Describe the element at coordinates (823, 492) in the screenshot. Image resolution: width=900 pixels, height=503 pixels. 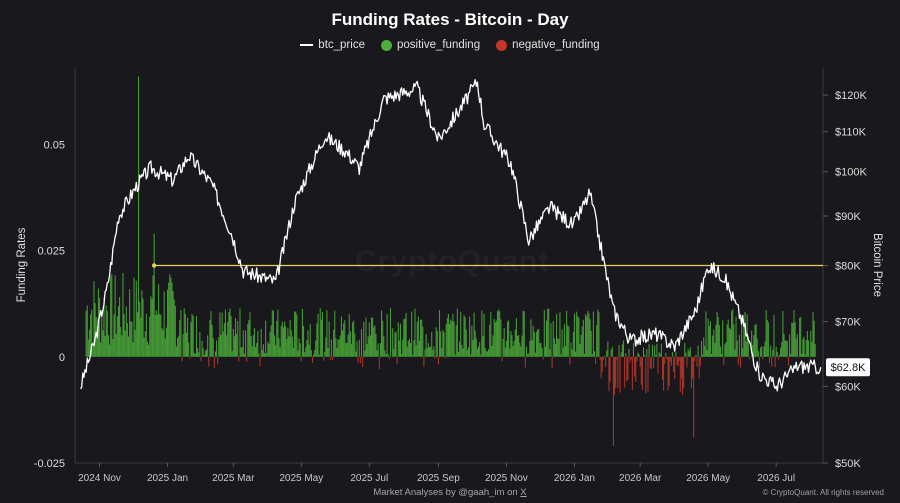
I see `copyright-notice: © CryptoQuant. All rights reserved` at that location.